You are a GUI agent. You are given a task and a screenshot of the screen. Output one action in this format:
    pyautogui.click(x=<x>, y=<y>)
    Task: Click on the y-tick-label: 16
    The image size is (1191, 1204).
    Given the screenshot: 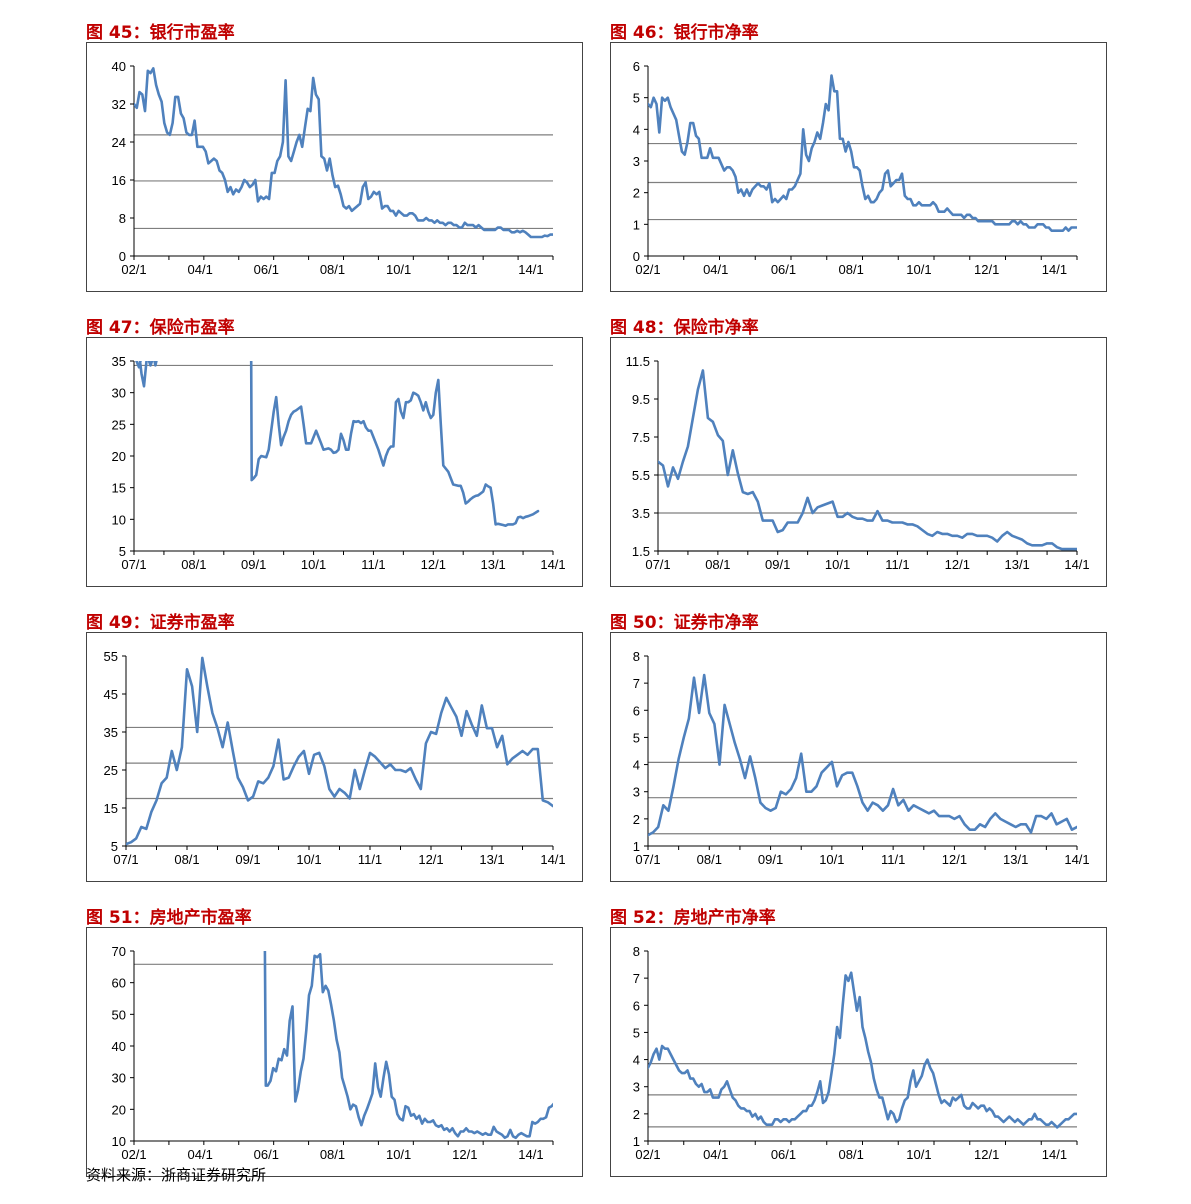 What is the action you would take?
    pyautogui.click(x=119, y=180)
    